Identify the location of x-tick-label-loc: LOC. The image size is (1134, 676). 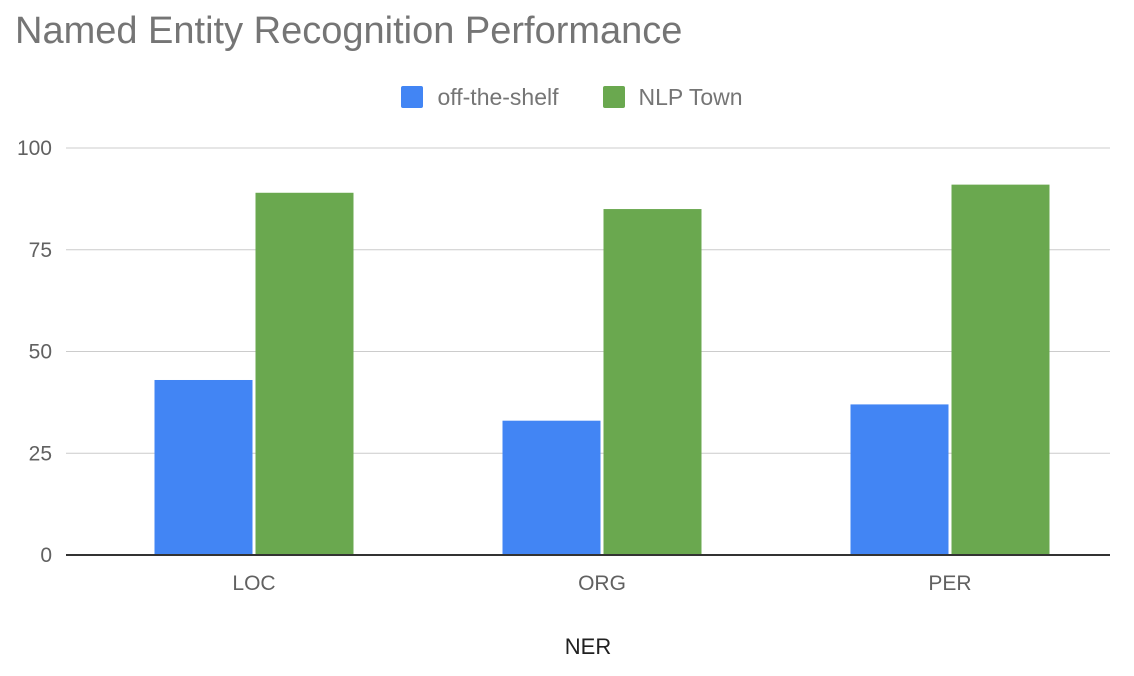
(253, 583).